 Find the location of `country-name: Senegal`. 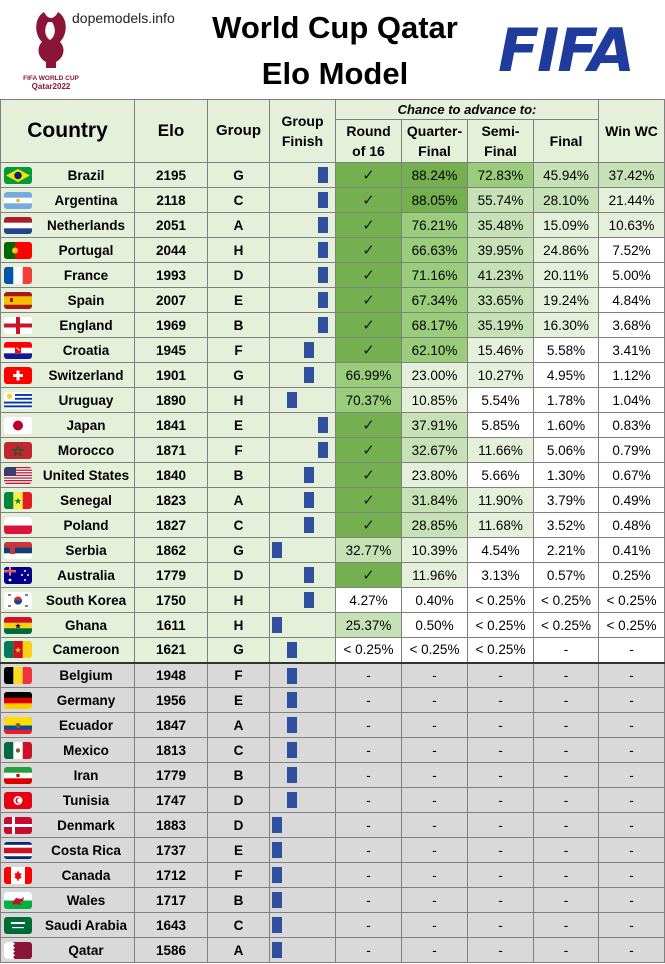

country-name: Senegal is located at coordinates (86, 500).